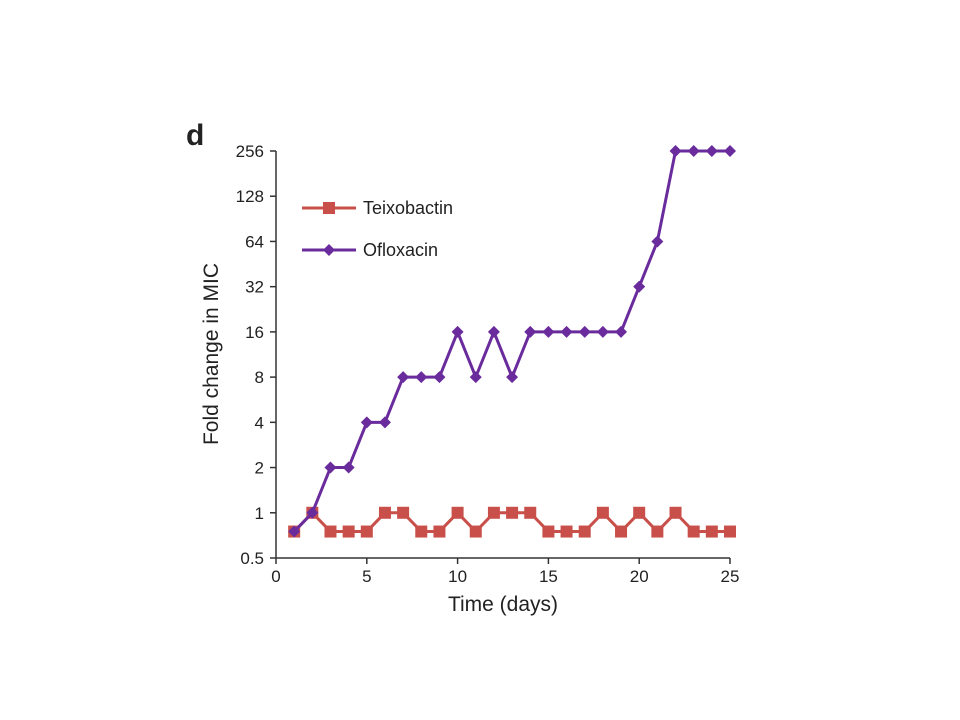 The image size is (960, 720). I want to click on y-tick-label: 0.5, so click(252, 558).